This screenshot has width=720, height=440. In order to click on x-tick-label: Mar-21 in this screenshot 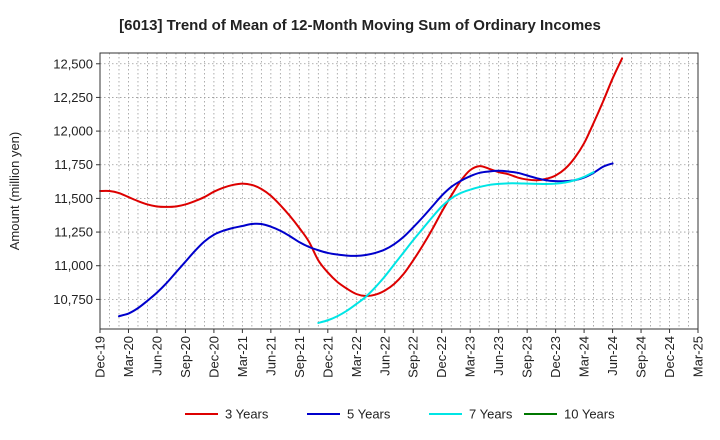, I will do `click(242, 356)`.